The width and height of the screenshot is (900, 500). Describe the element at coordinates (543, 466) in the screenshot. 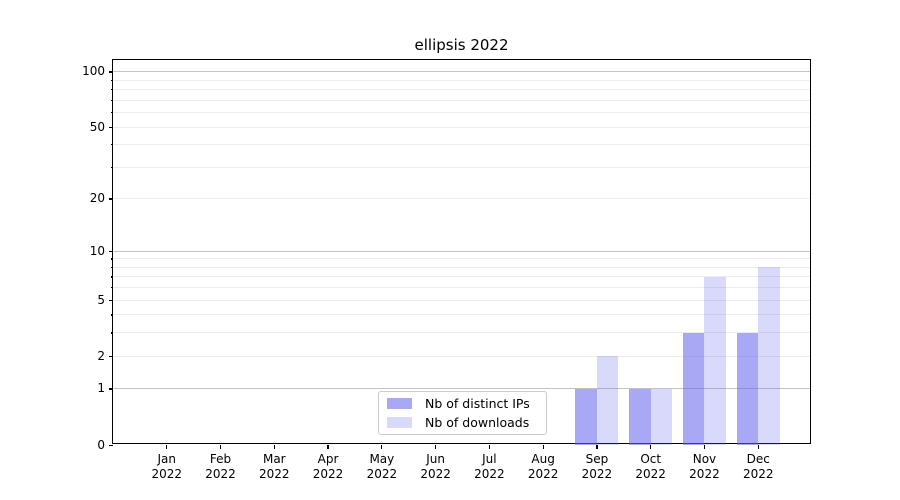

I see `x-axis-tick-label: Aug 2022` at that location.